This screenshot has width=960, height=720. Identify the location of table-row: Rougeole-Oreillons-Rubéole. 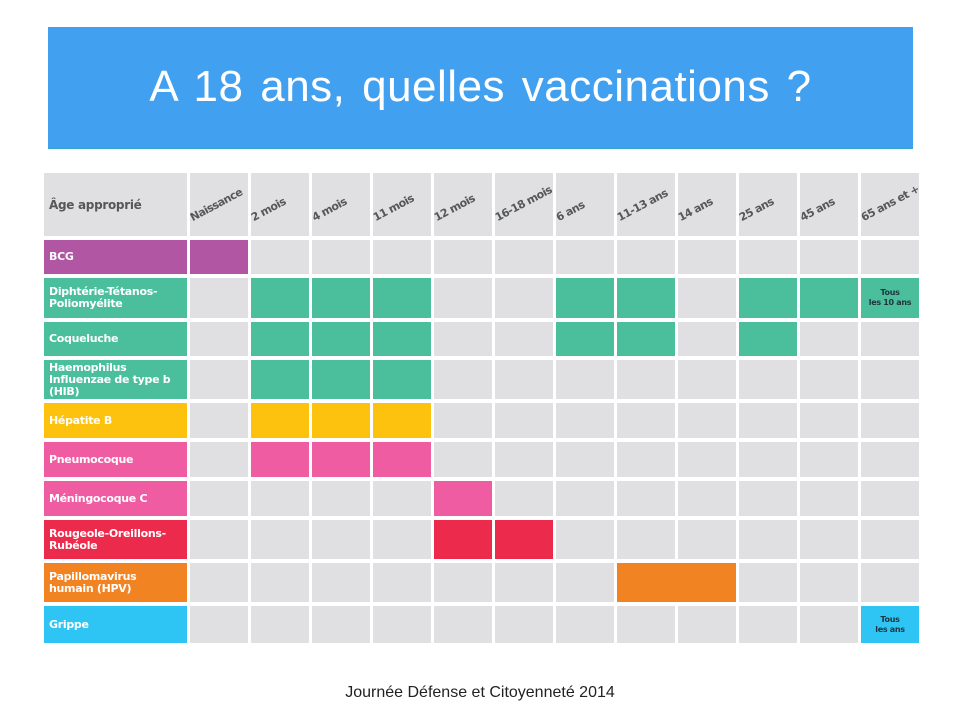
(481, 539).